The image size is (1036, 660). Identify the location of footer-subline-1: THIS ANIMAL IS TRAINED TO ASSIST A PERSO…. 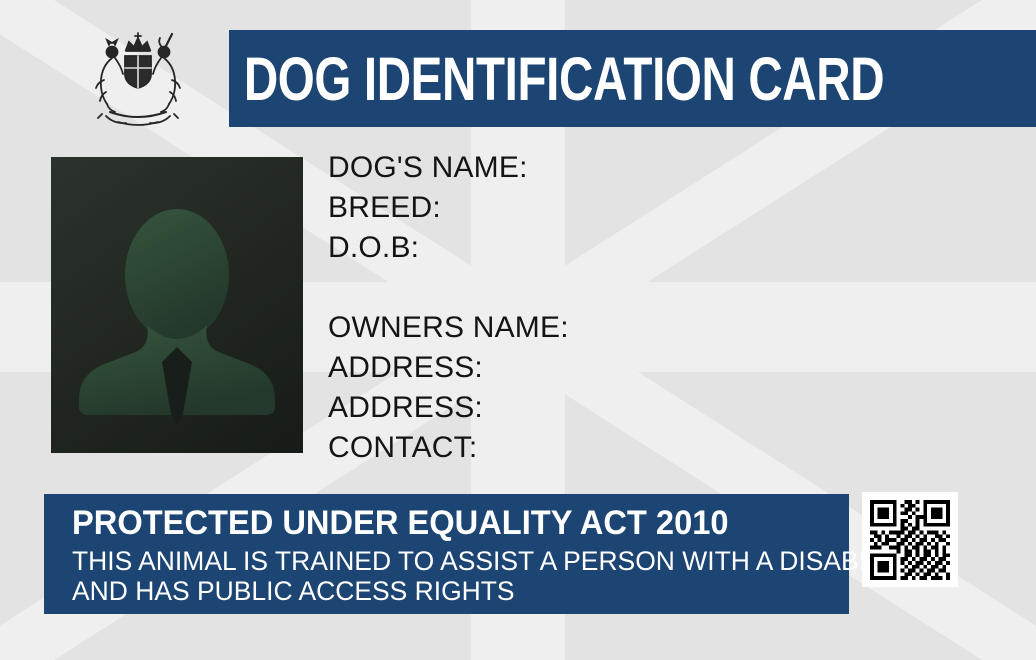
(497, 561).